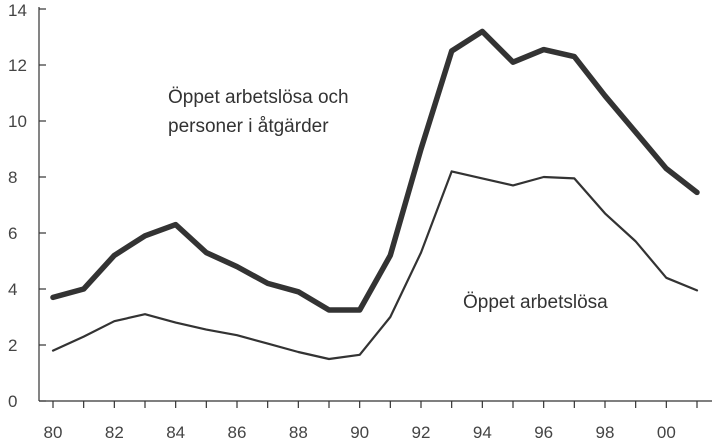 Image resolution: width=714 pixels, height=443 pixels. Describe the element at coordinates (12, 345) in the screenshot. I see `y-tick-label: 2` at that location.